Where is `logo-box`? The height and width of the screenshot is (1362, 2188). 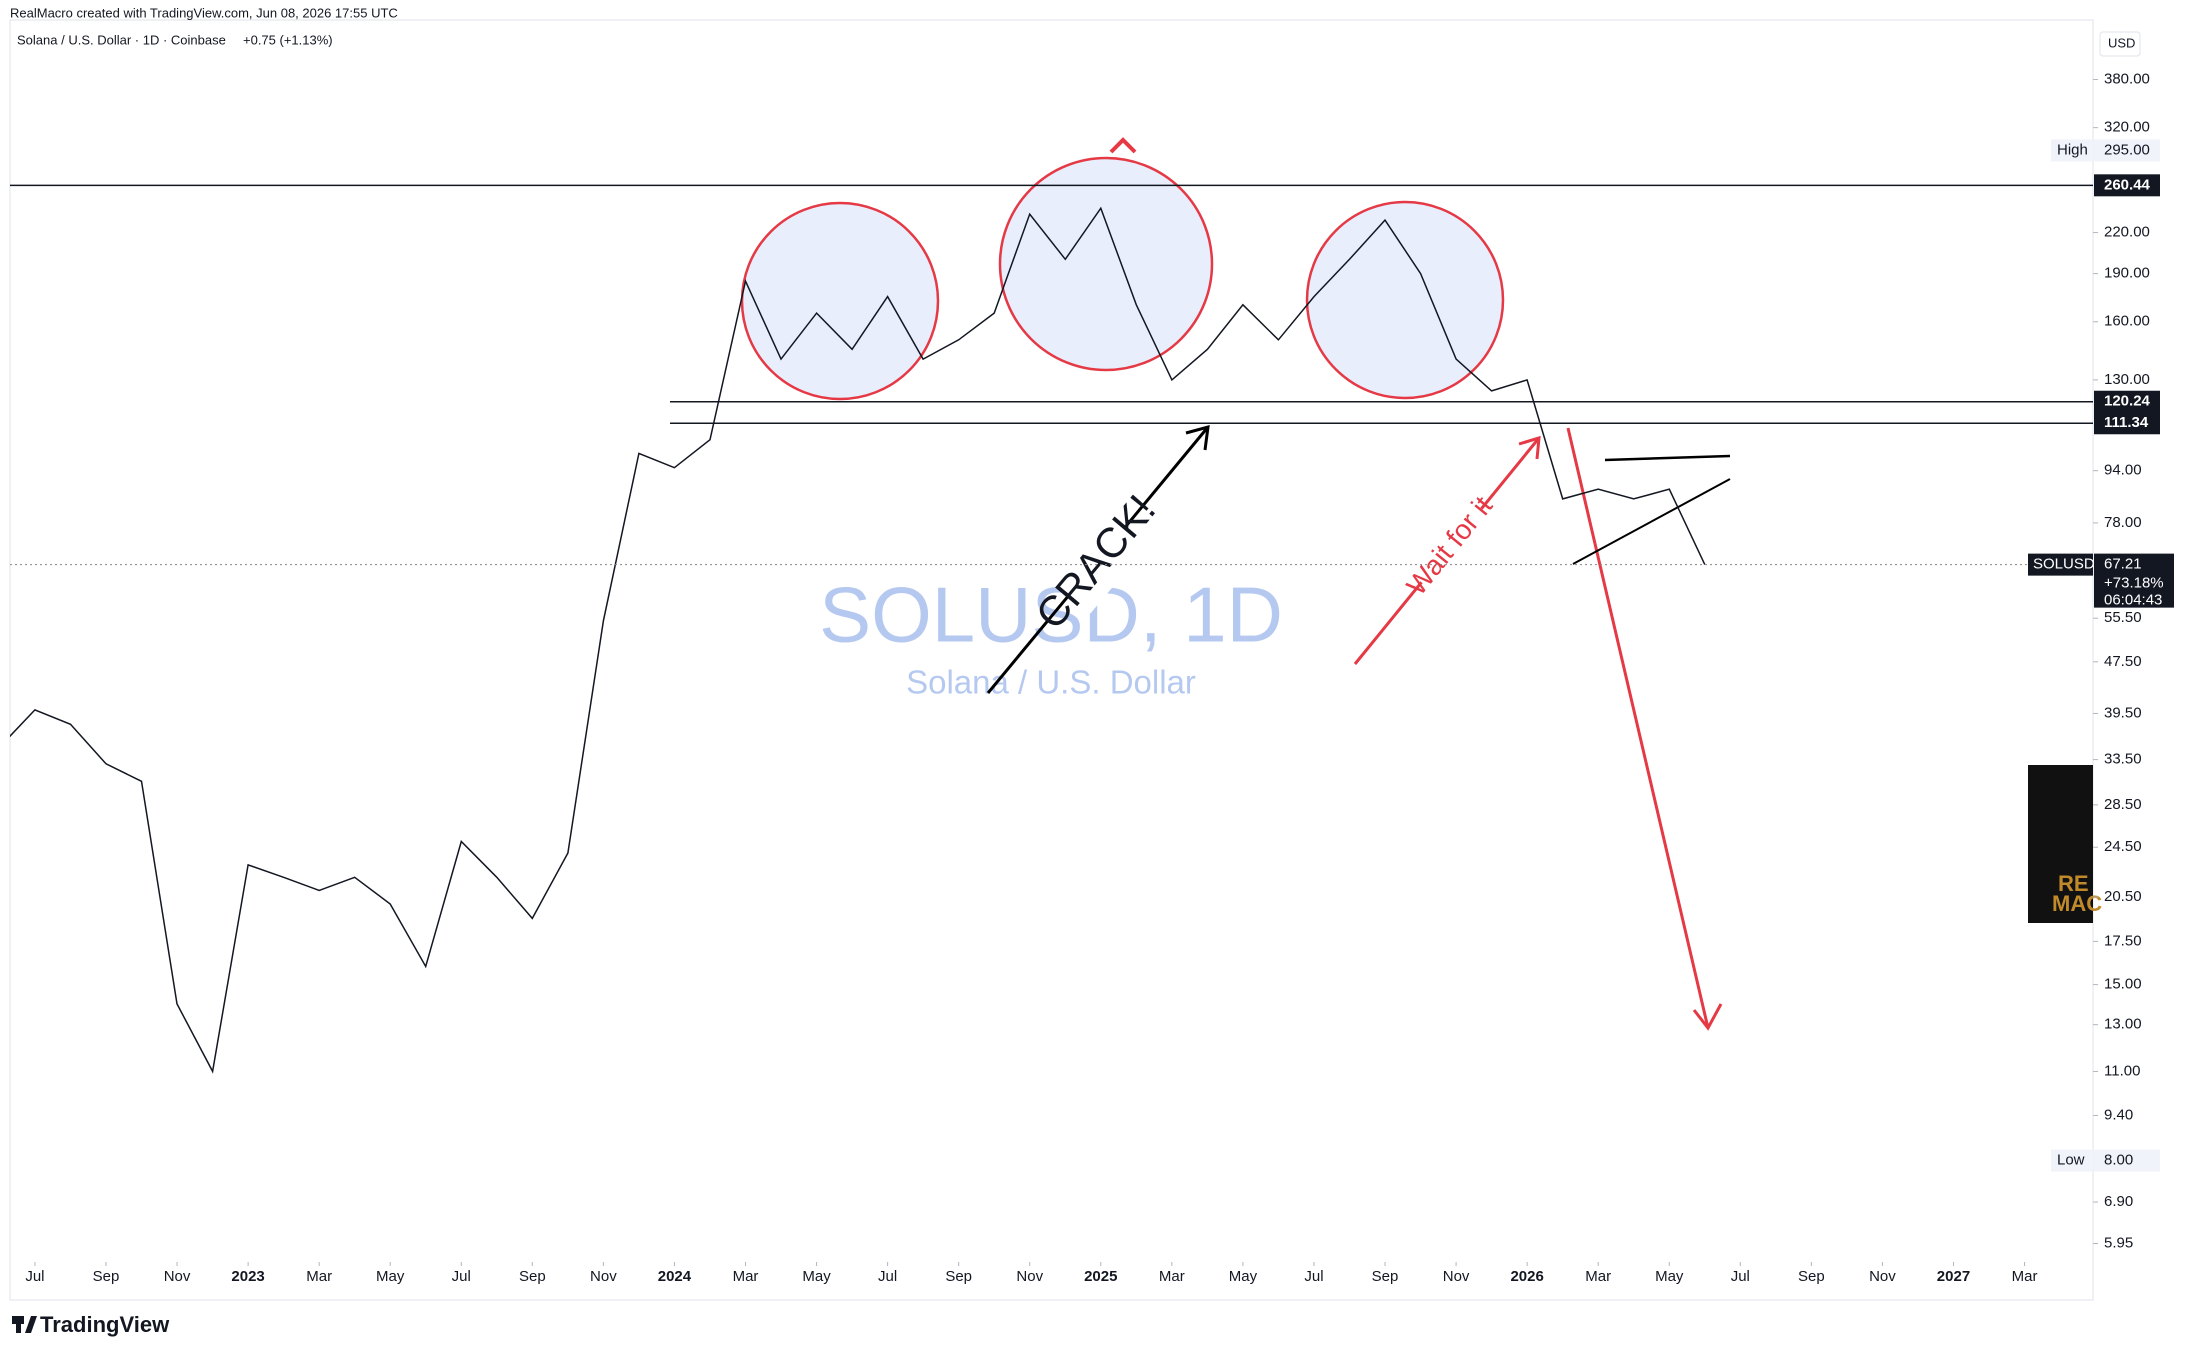 logo-box is located at coordinates (2060, 844).